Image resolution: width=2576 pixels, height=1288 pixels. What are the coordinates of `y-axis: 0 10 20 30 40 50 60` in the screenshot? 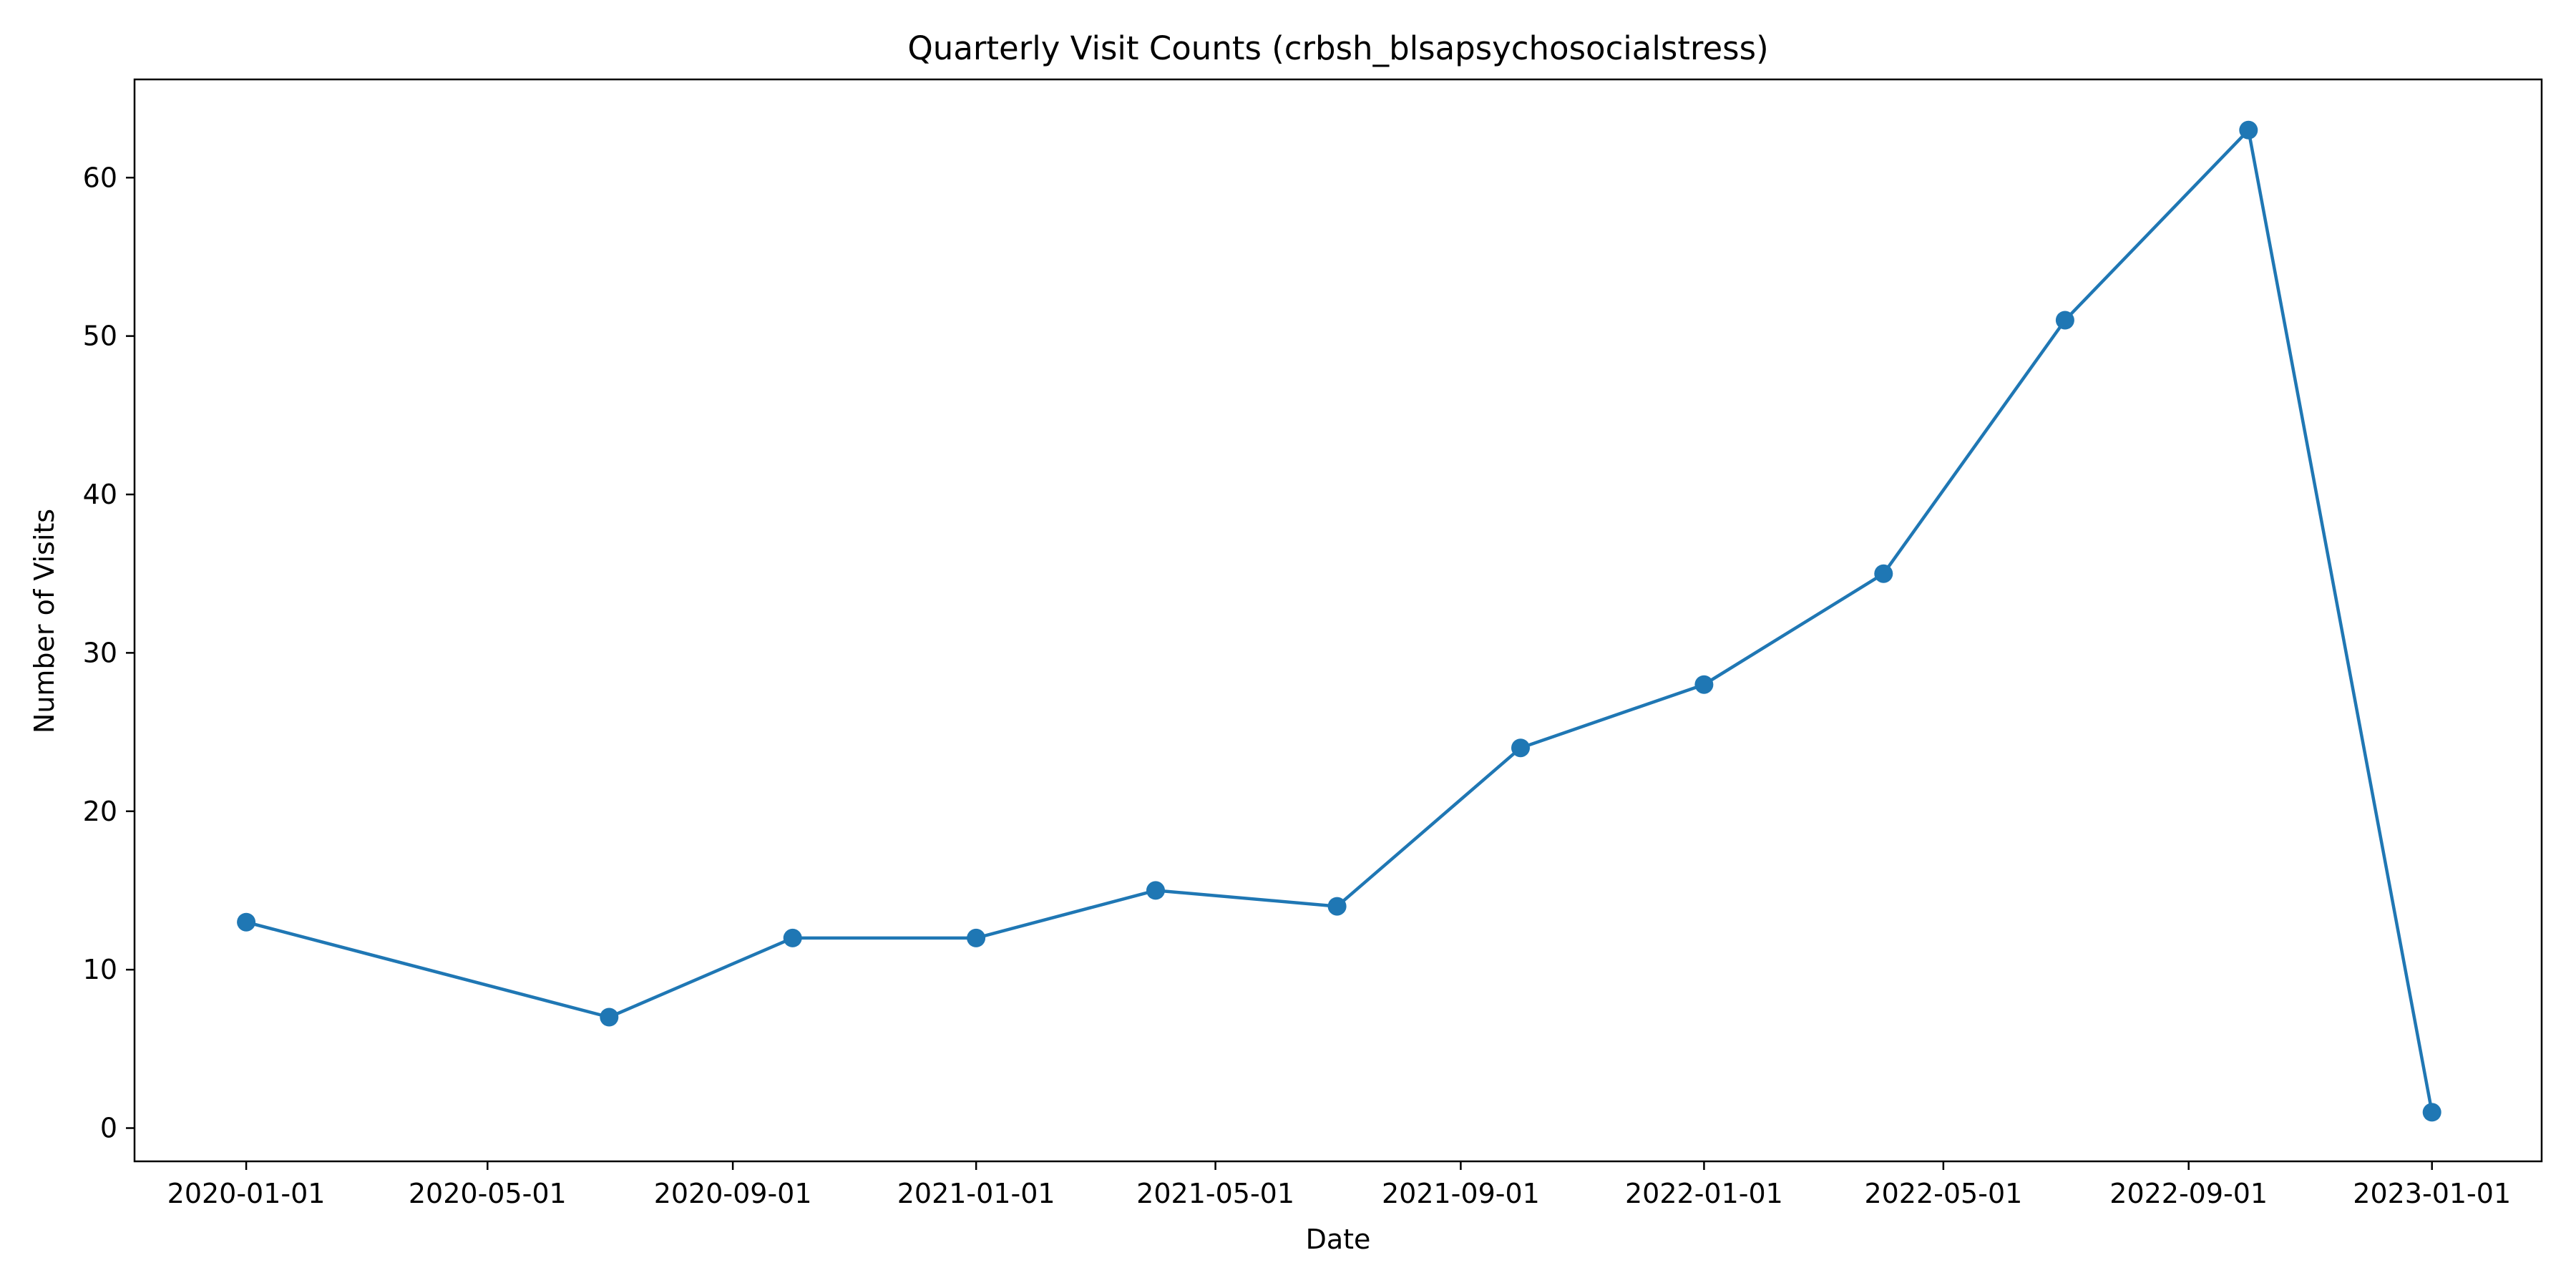 It's located at (109, 653).